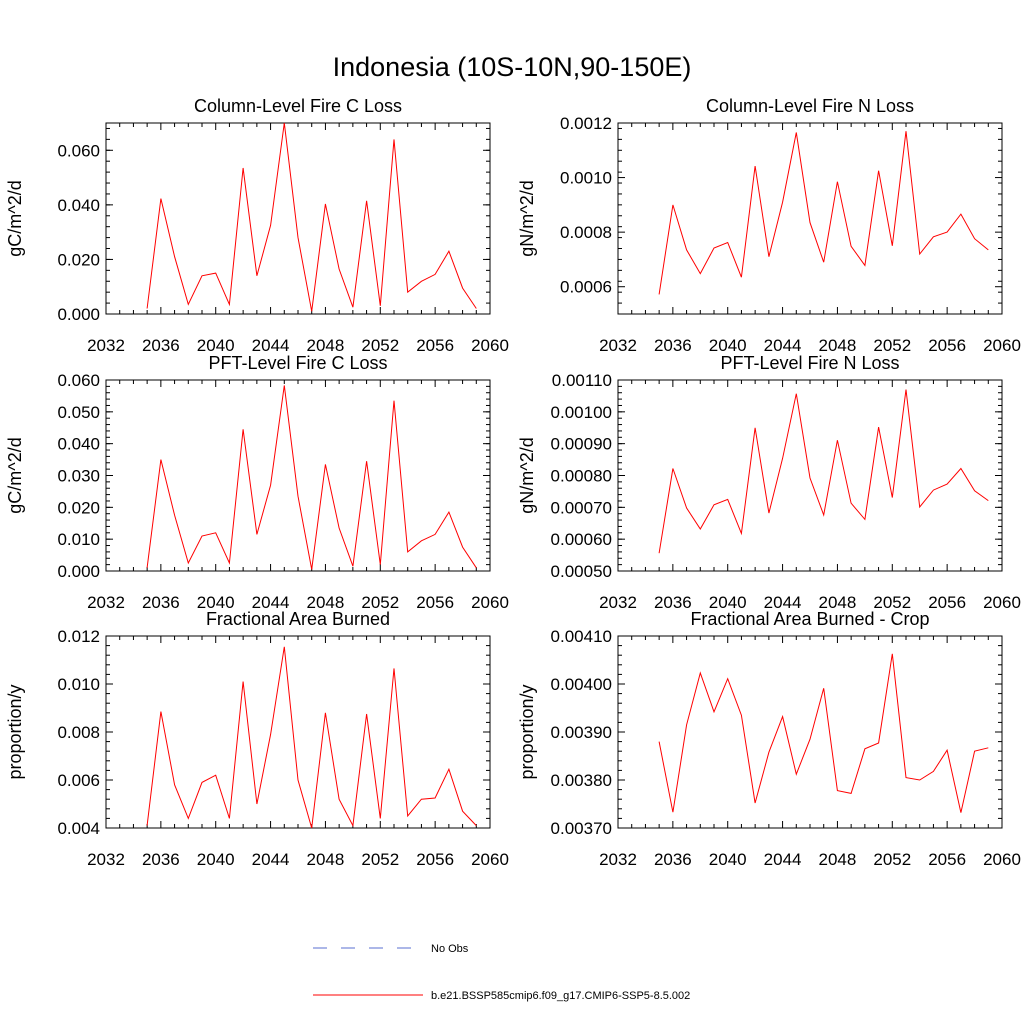 The height and width of the screenshot is (1024, 1024). Describe the element at coordinates (581, 684) in the screenshot. I see `y-tick-label: 0.00400` at that location.